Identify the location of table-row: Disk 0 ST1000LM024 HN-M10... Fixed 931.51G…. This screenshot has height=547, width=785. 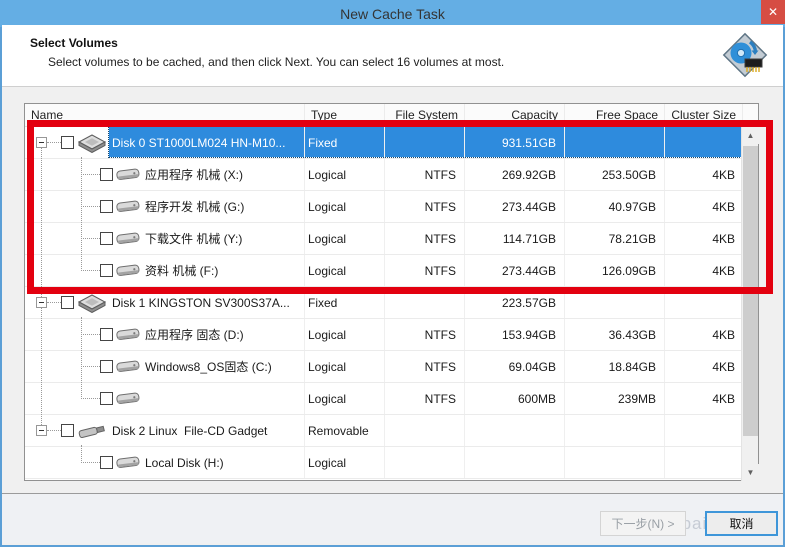
(384, 142).